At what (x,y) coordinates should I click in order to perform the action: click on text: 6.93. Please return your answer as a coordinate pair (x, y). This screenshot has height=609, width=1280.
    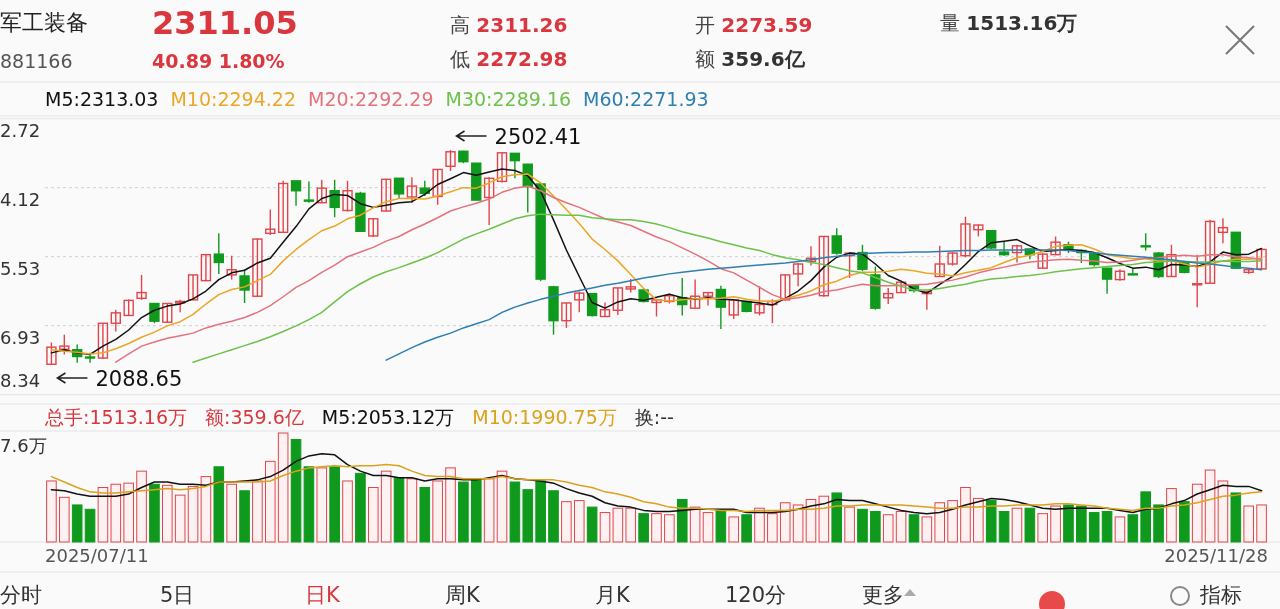
    Looking at the image, I should click on (20, 337).